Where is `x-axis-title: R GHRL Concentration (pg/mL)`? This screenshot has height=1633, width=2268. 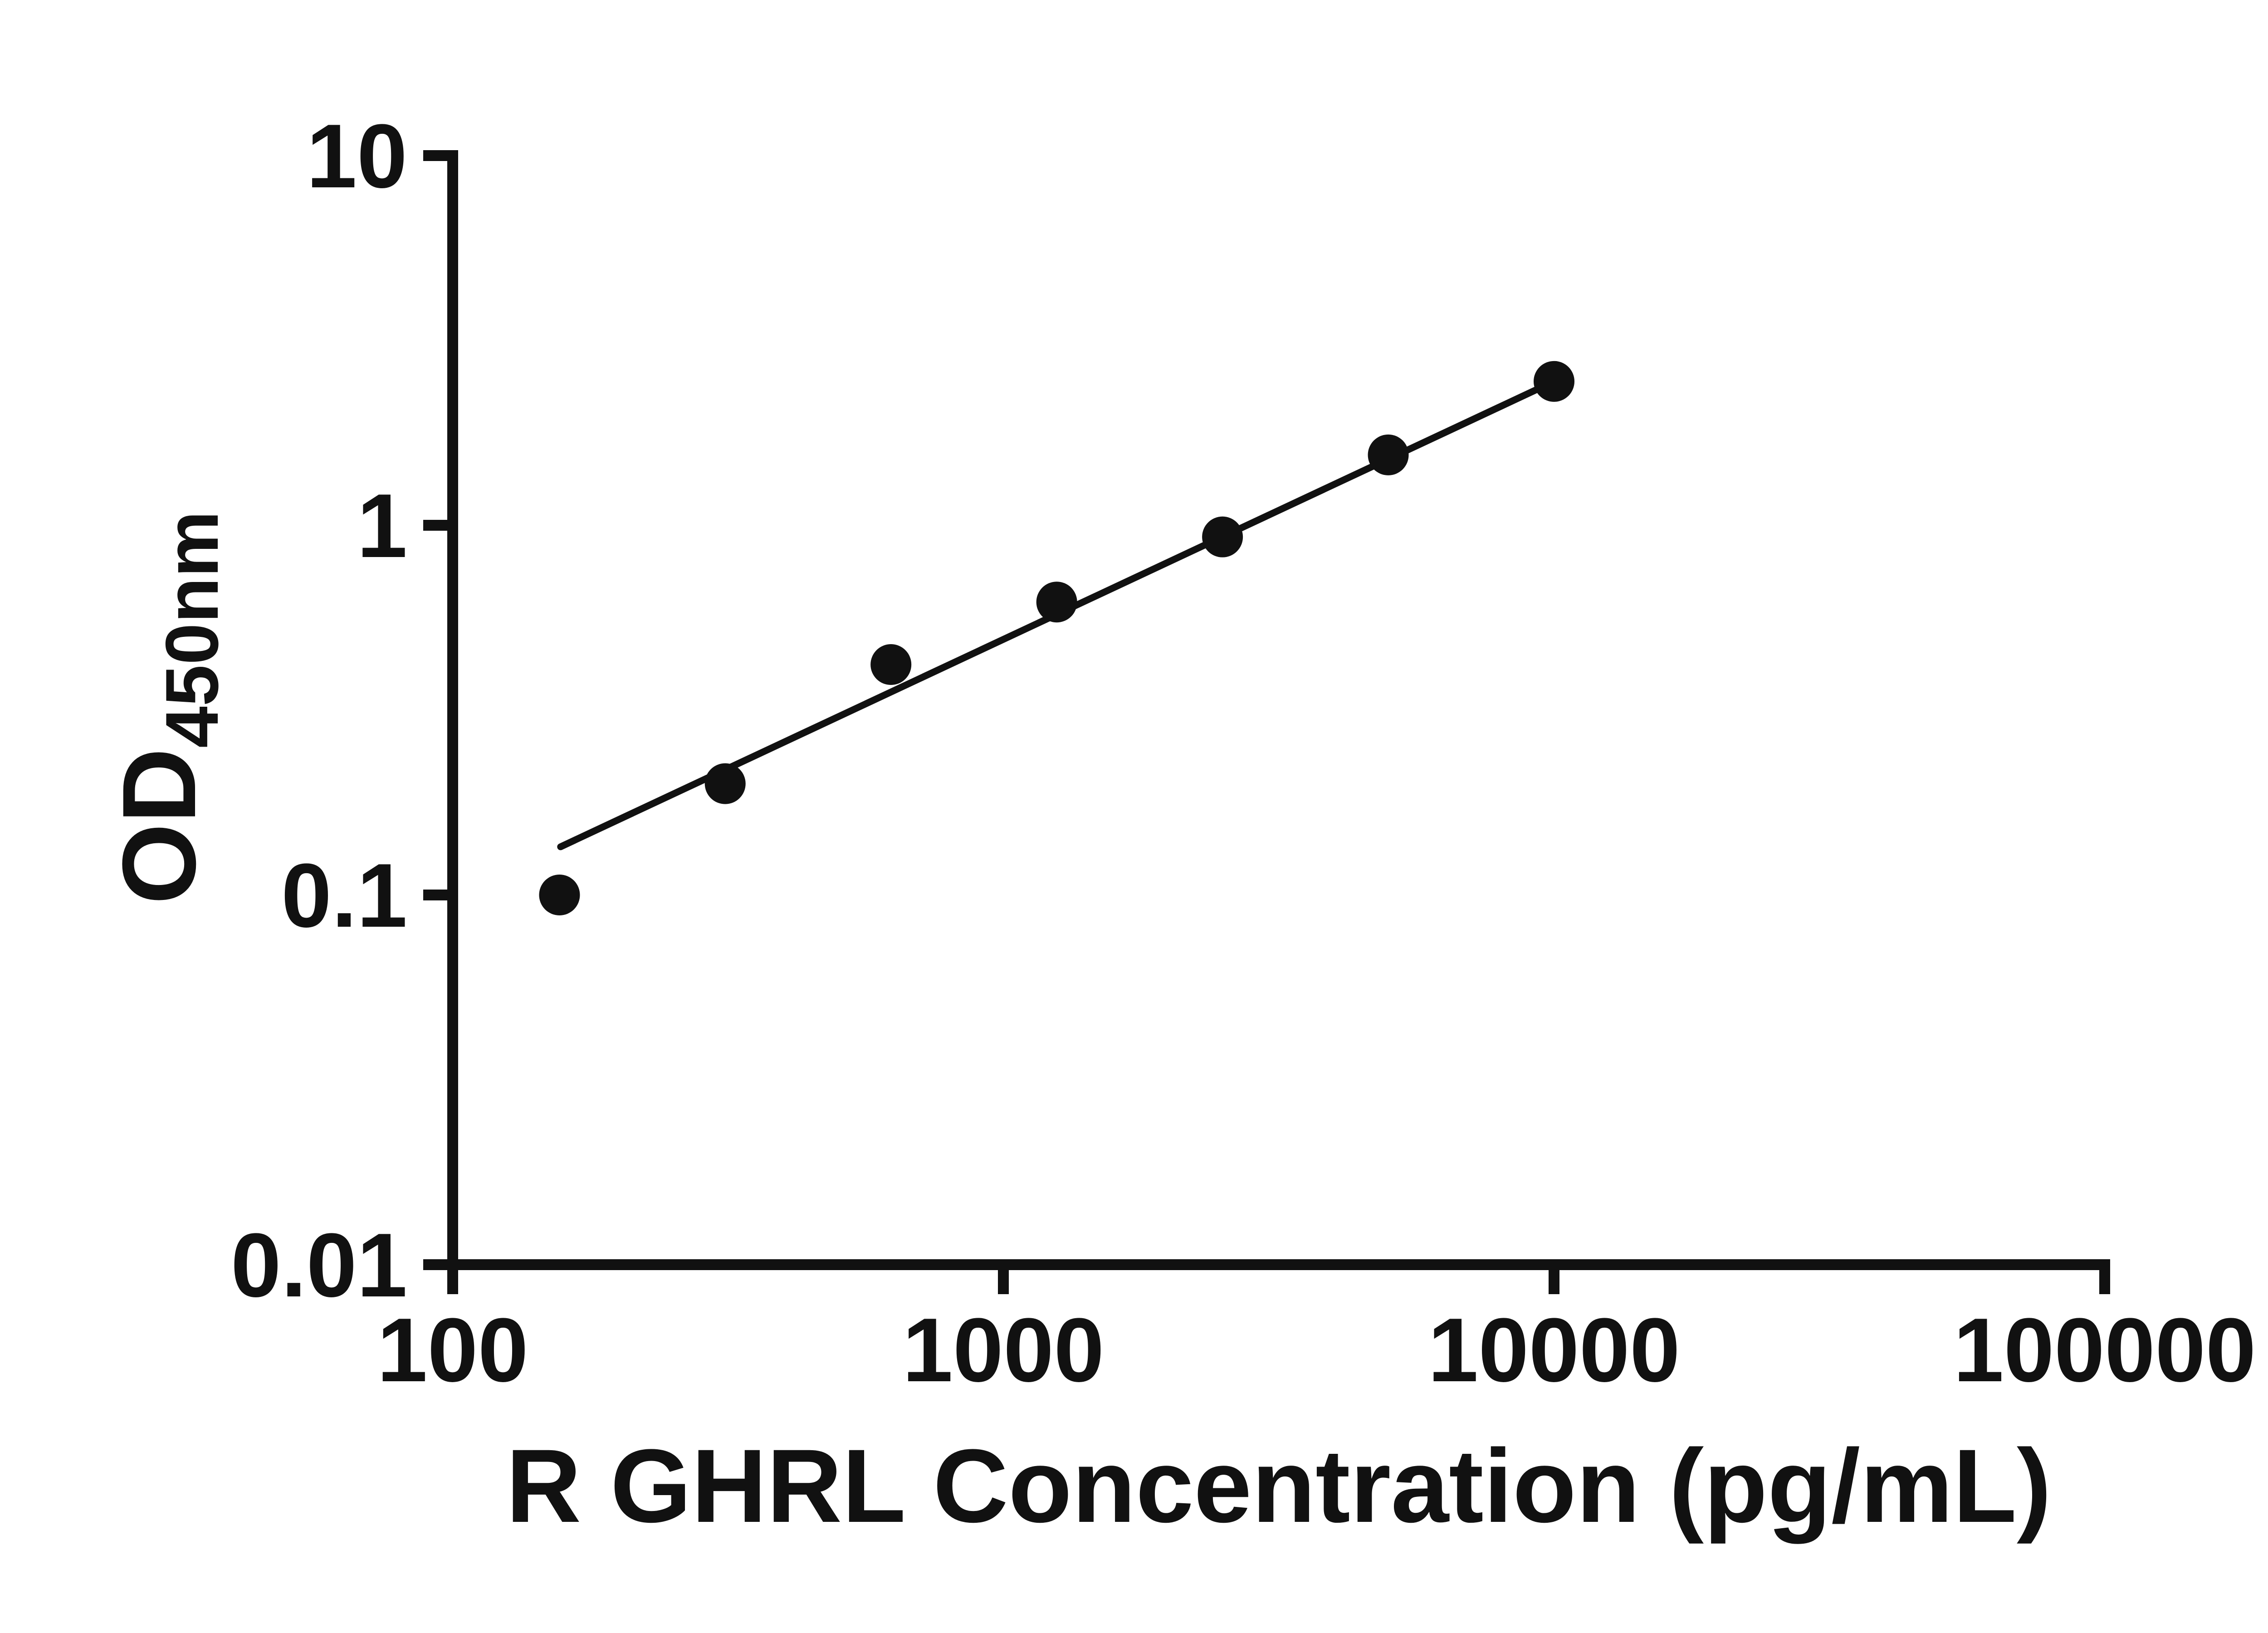
x-axis-title: R GHRL Concentration (pg/mL) is located at coordinates (1279, 1486).